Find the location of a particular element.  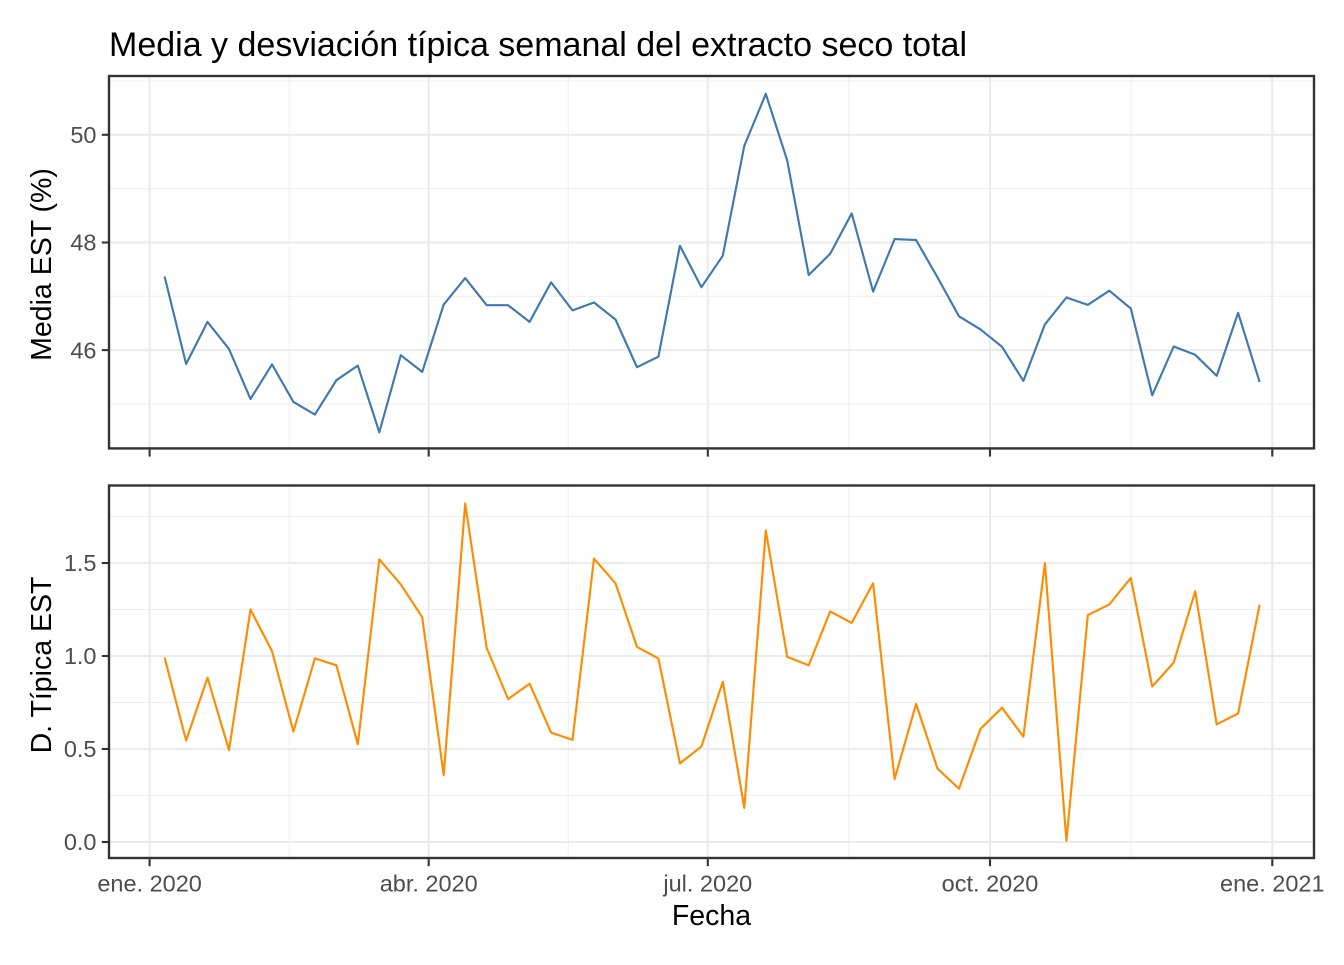

svg-text: jul. 2020 is located at coordinates (707, 884).